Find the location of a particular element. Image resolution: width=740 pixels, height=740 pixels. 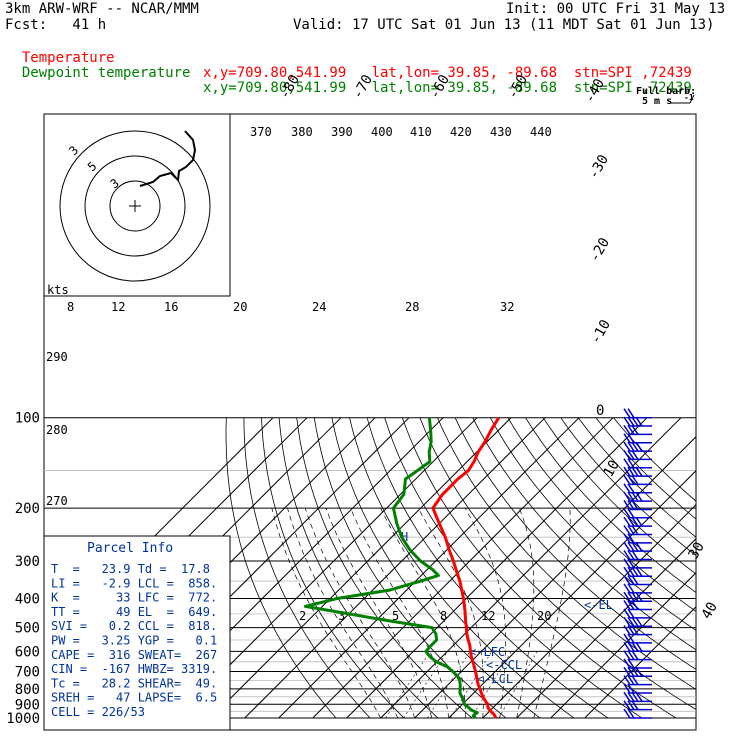

height-label: 280 is located at coordinates (57, 430).